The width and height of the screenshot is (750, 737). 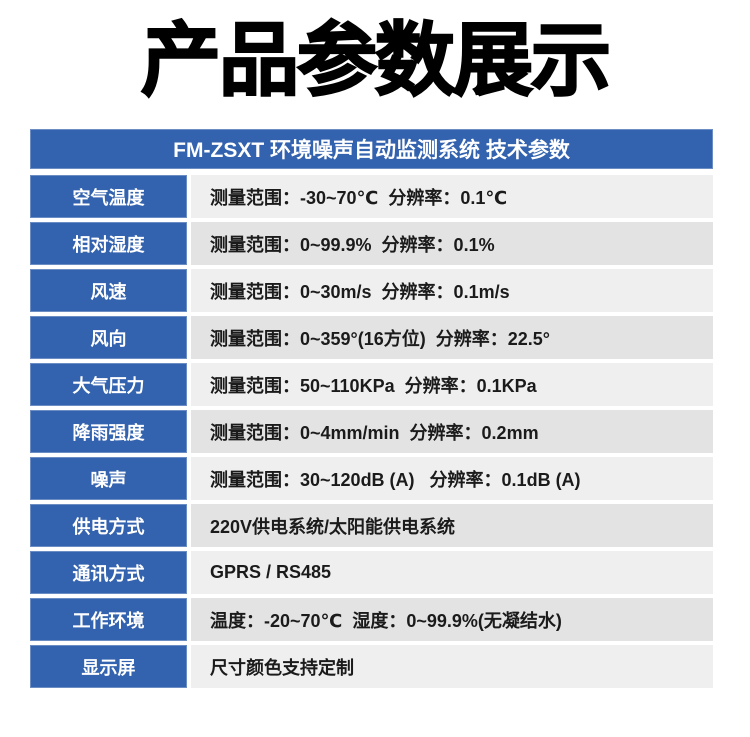 What do you see at coordinates (108, 196) in the screenshot?
I see `row-label: 空气温度` at bounding box center [108, 196].